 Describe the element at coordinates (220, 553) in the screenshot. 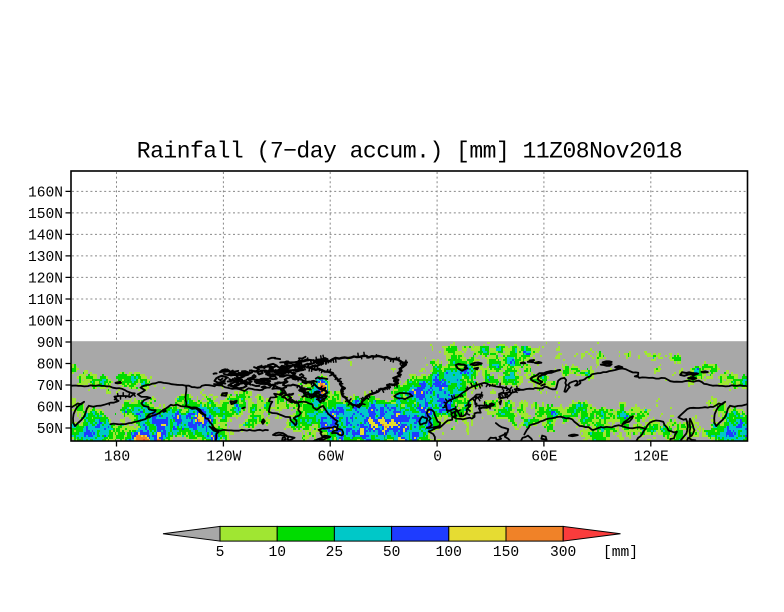

I see `svg-text: 5` at that location.